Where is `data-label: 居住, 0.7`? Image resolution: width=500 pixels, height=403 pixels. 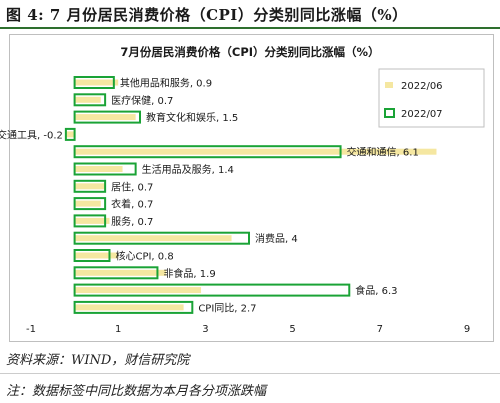 data-label: 居住, 0.7 is located at coordinates (132, 186).